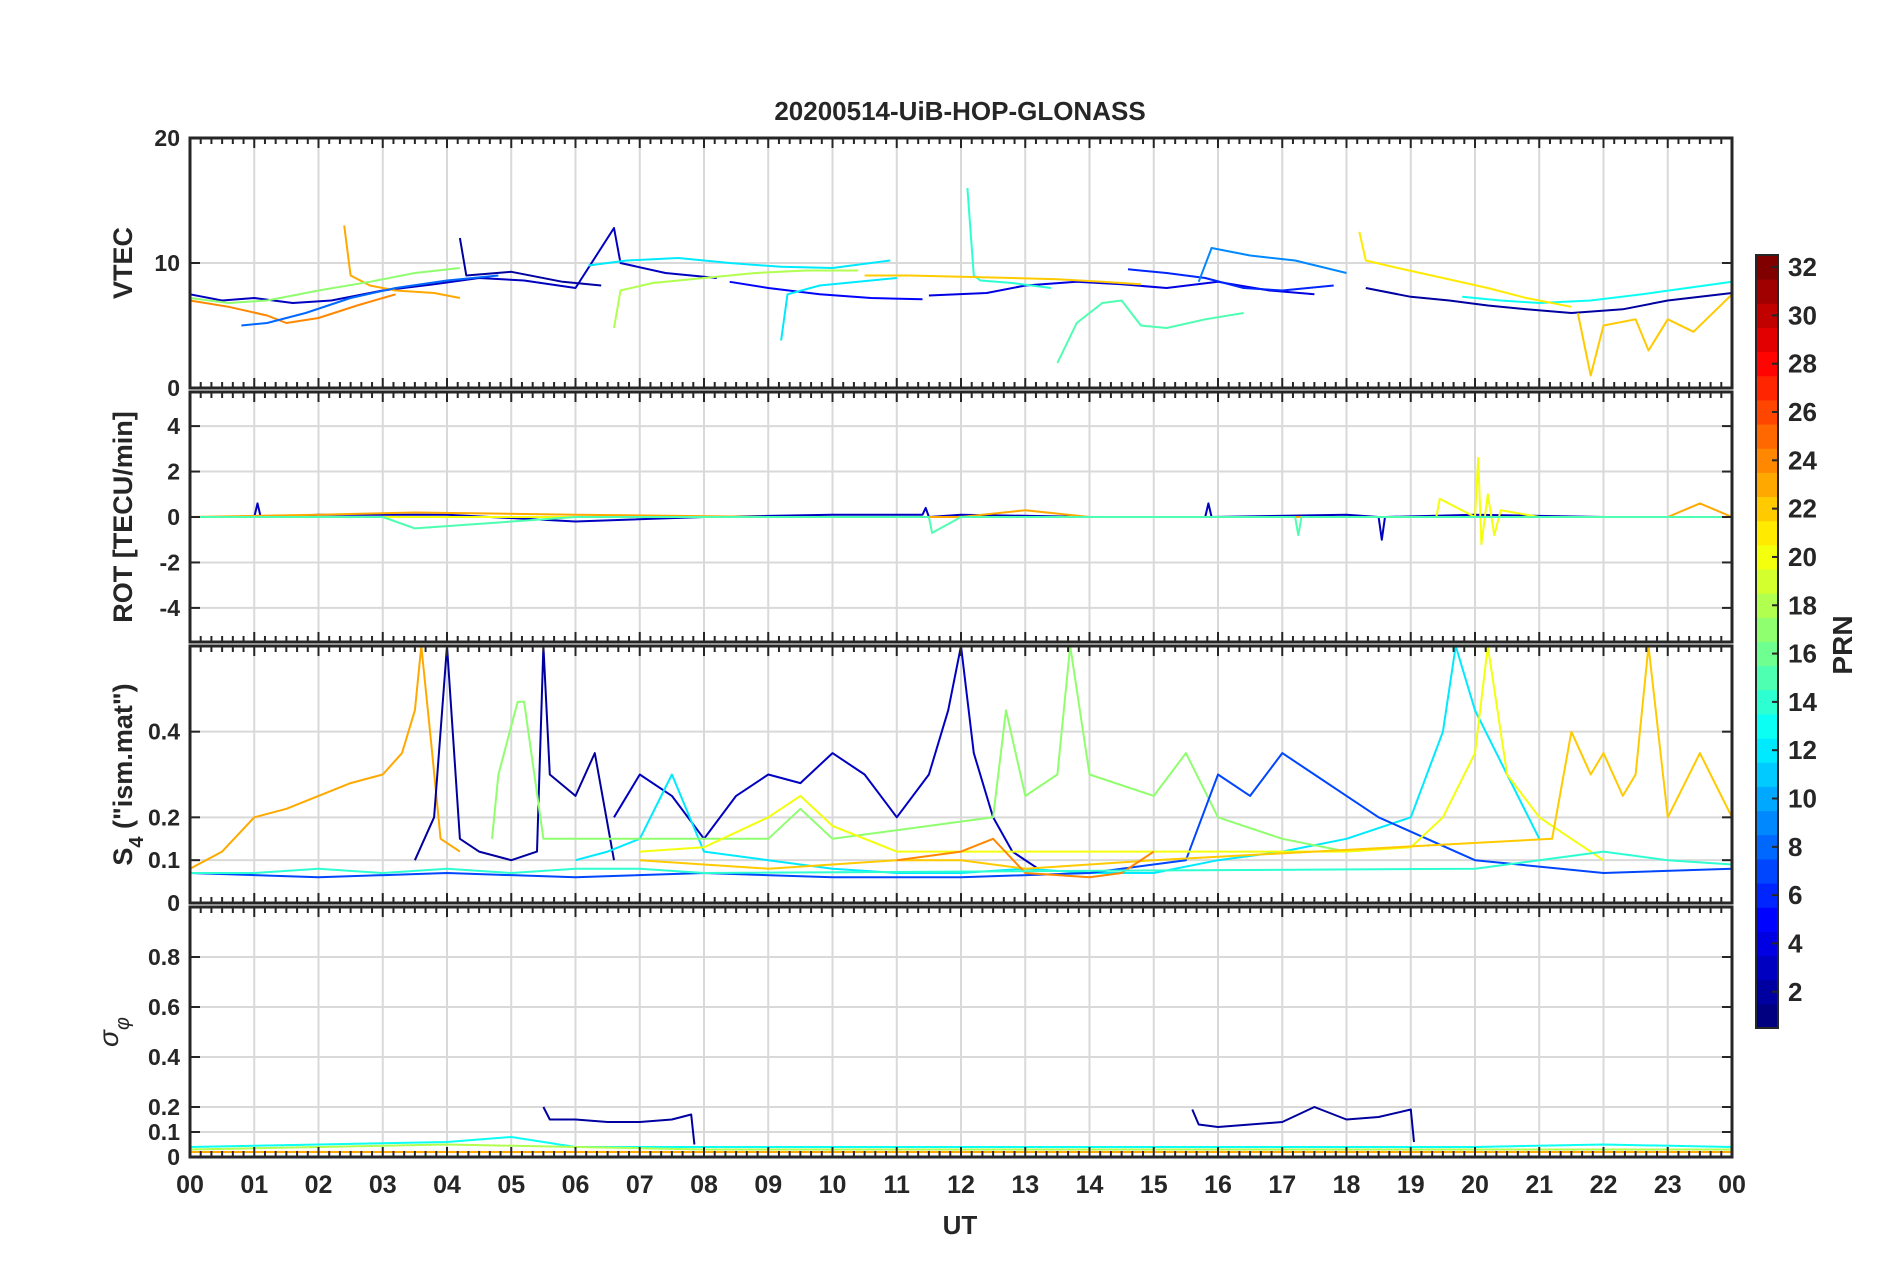  Describe the element at coordinates (1802, 702) in the screenshot. I see `colorbar-tick-label: 14` at that location.